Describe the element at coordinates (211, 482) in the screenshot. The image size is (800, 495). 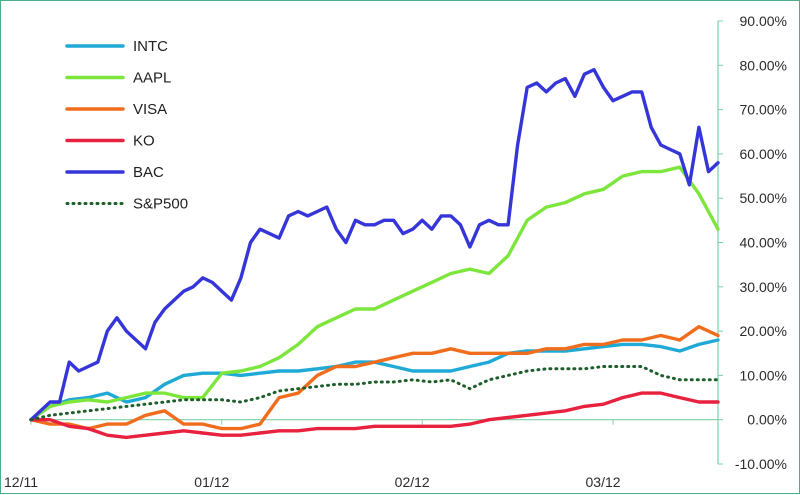
I see `x-tick-label: 01/12` at that location.